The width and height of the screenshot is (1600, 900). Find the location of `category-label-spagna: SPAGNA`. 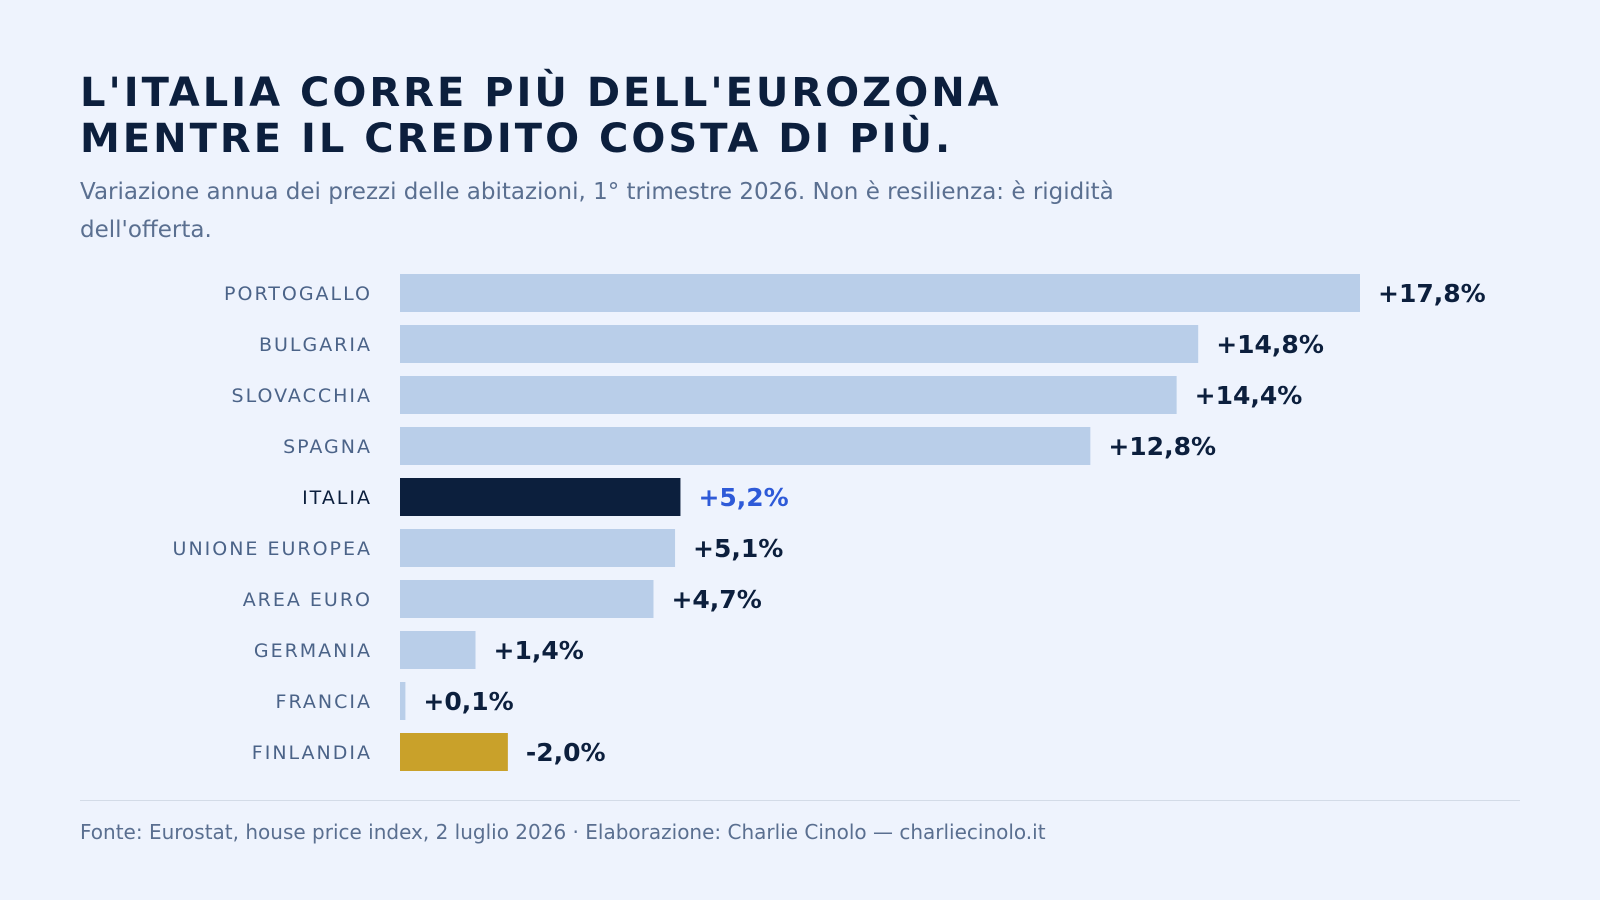

category-label-spagna: SPAGNA is located at coordinates (327, 447).